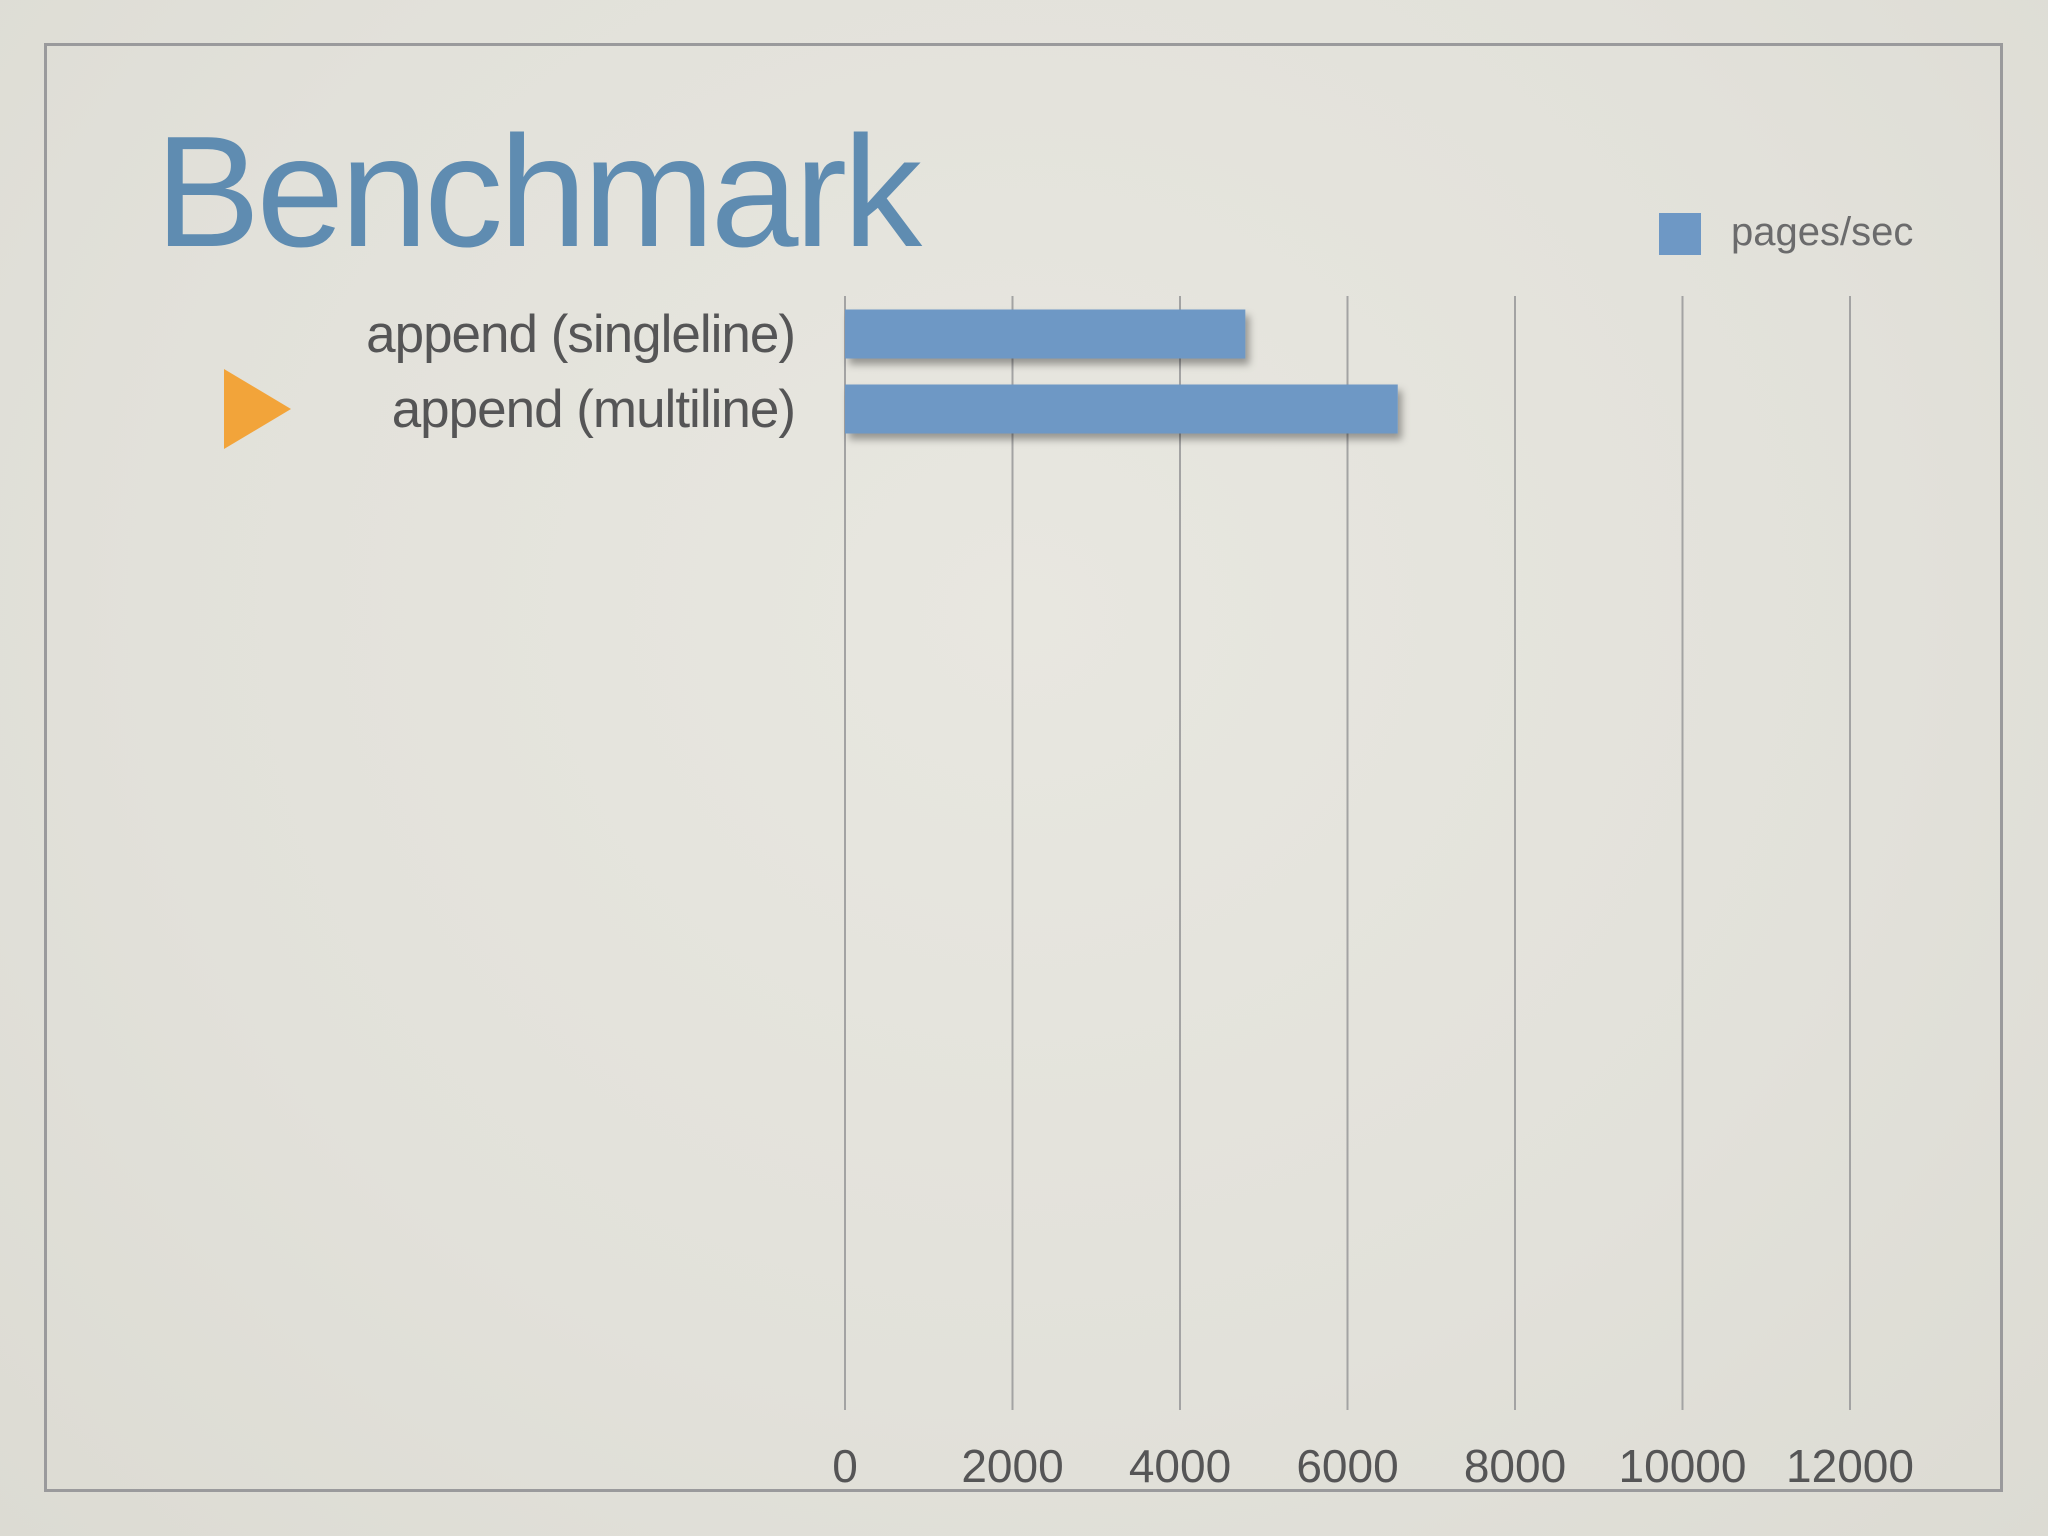 The width and height of the screenshot is (2048, 1536). What do you see at coordinates (1822, 232) in the screenshot?
I see `legend-label: pages/sec` at bounding box center [1822, 232].